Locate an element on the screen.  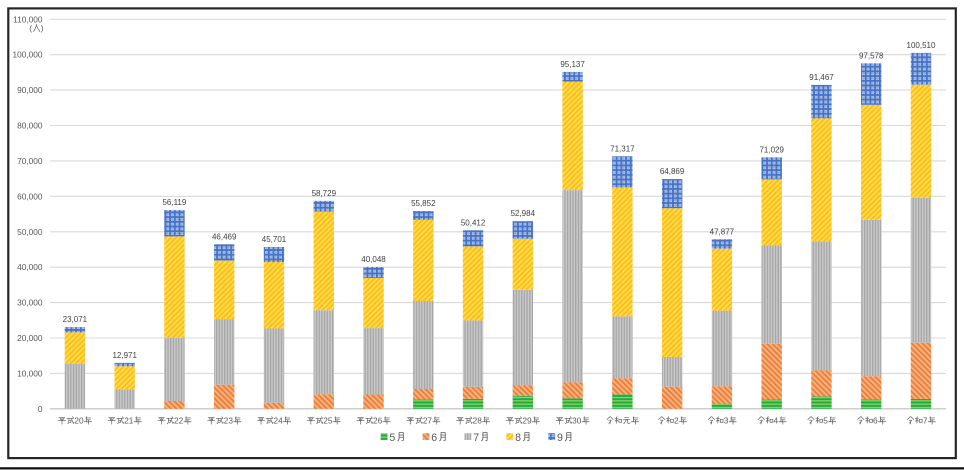
svg-text: 45,701 is located at coordinates (274, 239).